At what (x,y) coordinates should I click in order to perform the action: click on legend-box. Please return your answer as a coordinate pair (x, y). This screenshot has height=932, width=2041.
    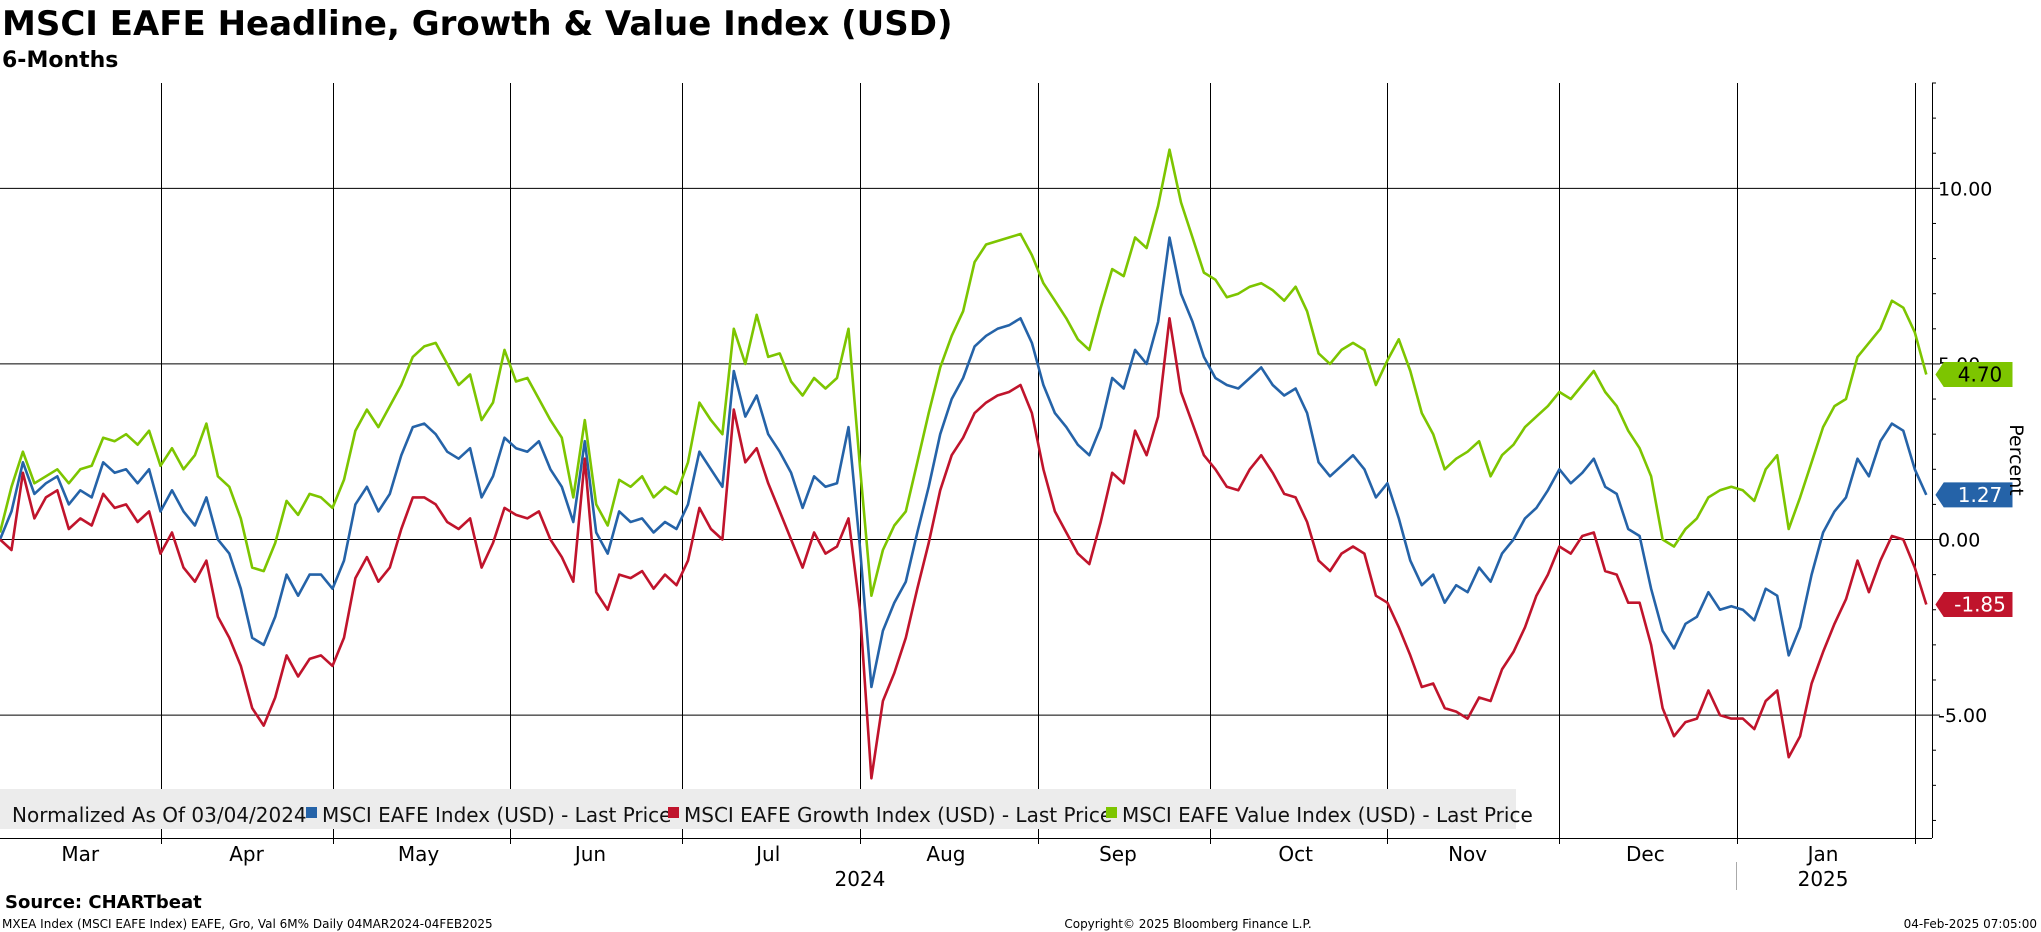
    Looking at the image, I should click on (758, 809).